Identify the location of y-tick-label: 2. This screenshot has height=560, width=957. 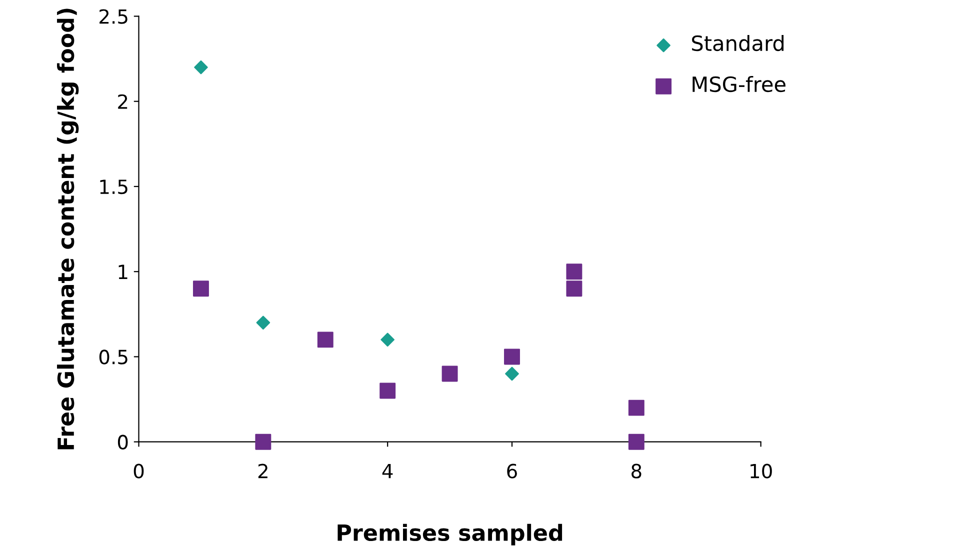
(123, 101).